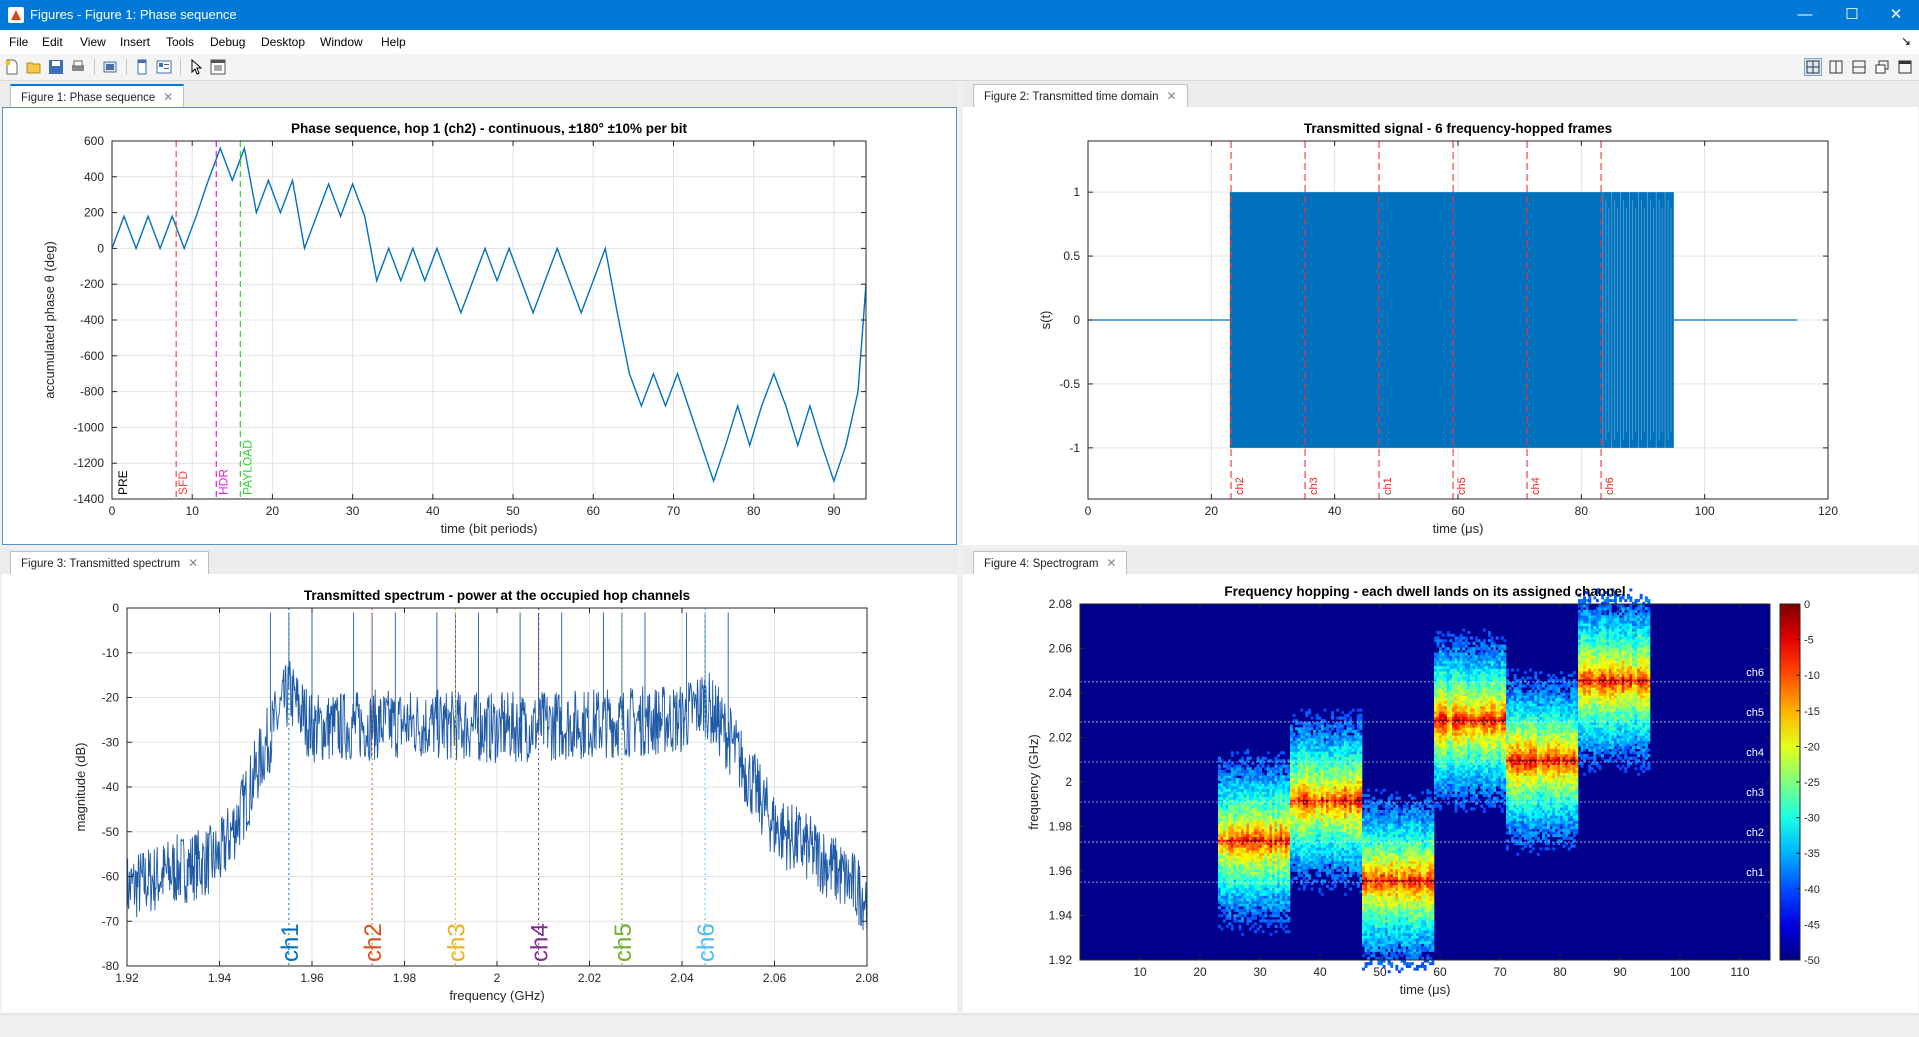  Describe the element at coordinates (1882, 67) in the screenshot. I see `float-icon` at that location.